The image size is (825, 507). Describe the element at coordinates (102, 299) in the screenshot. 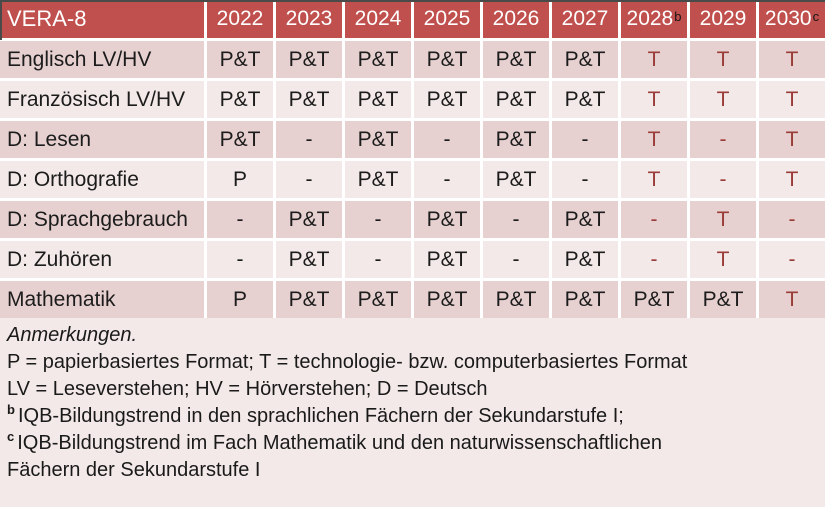

I see `row-label: Mathematik` at that location.